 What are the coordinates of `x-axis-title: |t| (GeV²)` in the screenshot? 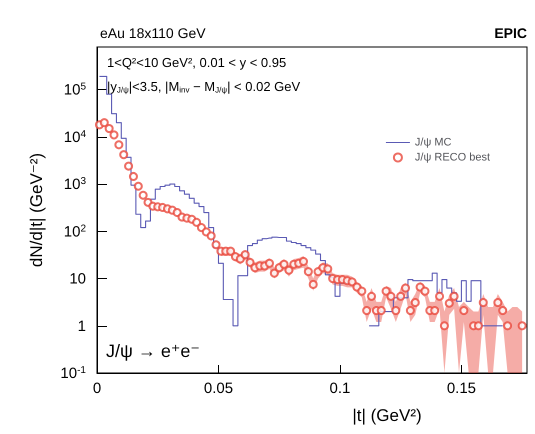 It's located at (387, 415).